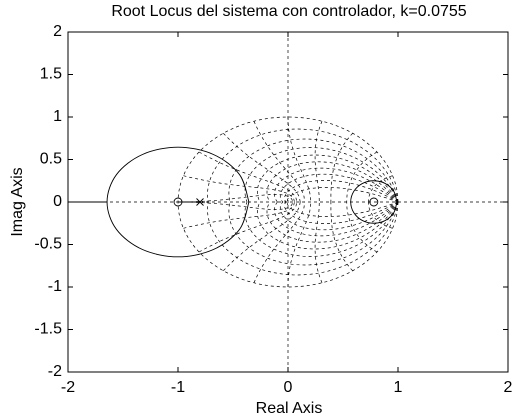 The image size is (521, 418). I want to click on y-tick-label: -1.5, so click(48, 329).